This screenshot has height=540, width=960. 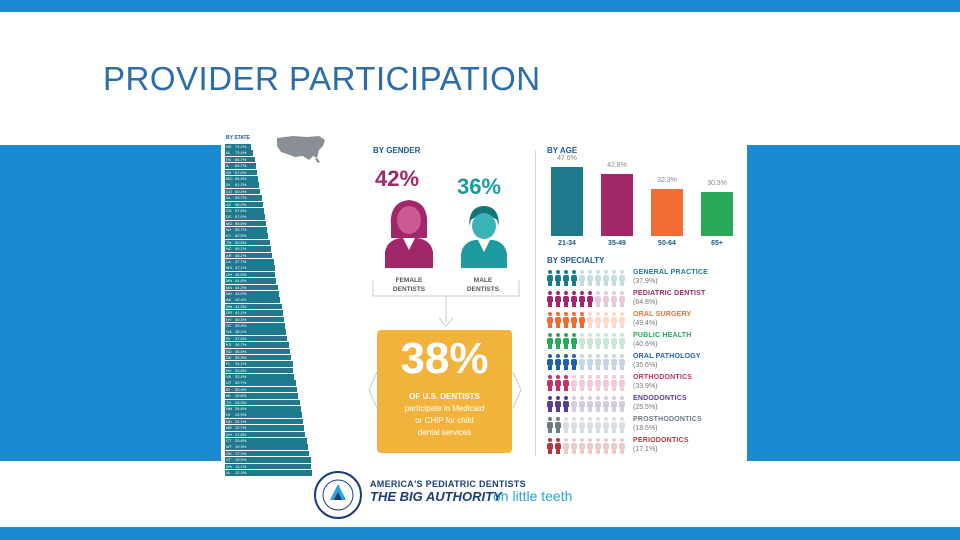 I want to click on by-specialty-title: BY SPECIALTY, so click(x=576, y=260).